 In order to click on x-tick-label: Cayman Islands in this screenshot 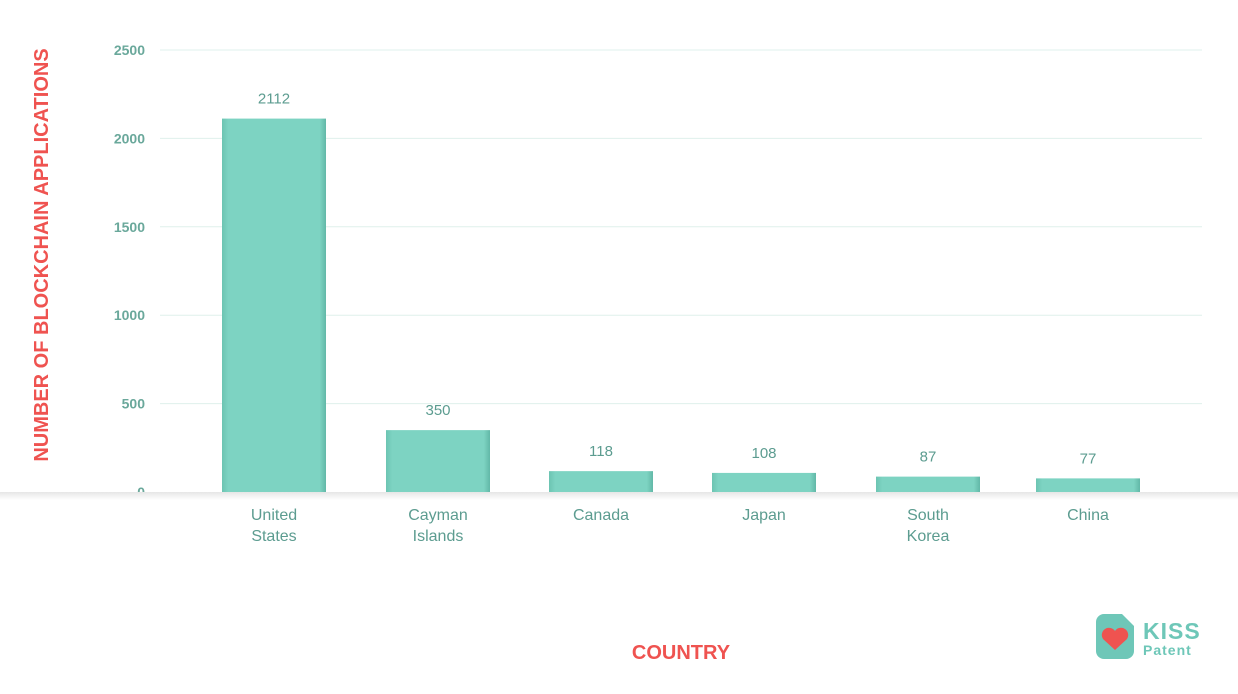, I will do `click(438, 526)`.